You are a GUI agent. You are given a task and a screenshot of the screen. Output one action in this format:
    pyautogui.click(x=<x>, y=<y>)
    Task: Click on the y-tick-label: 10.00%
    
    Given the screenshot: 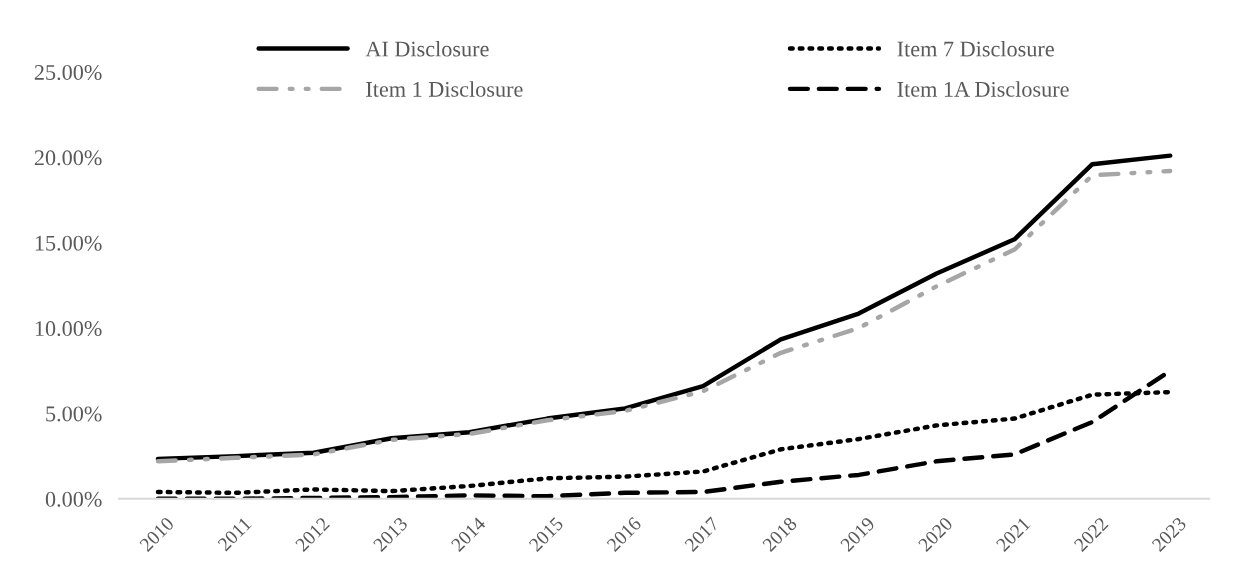 What is the action you would take?
    pyautogui.click(x=68, y=329)
    